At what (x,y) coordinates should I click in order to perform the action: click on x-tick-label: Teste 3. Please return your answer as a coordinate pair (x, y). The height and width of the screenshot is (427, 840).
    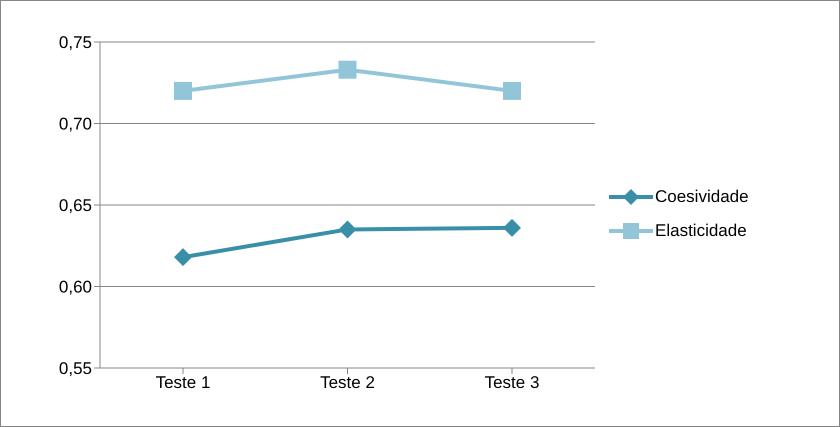
    Looking at the image, I should click on (512, 382).